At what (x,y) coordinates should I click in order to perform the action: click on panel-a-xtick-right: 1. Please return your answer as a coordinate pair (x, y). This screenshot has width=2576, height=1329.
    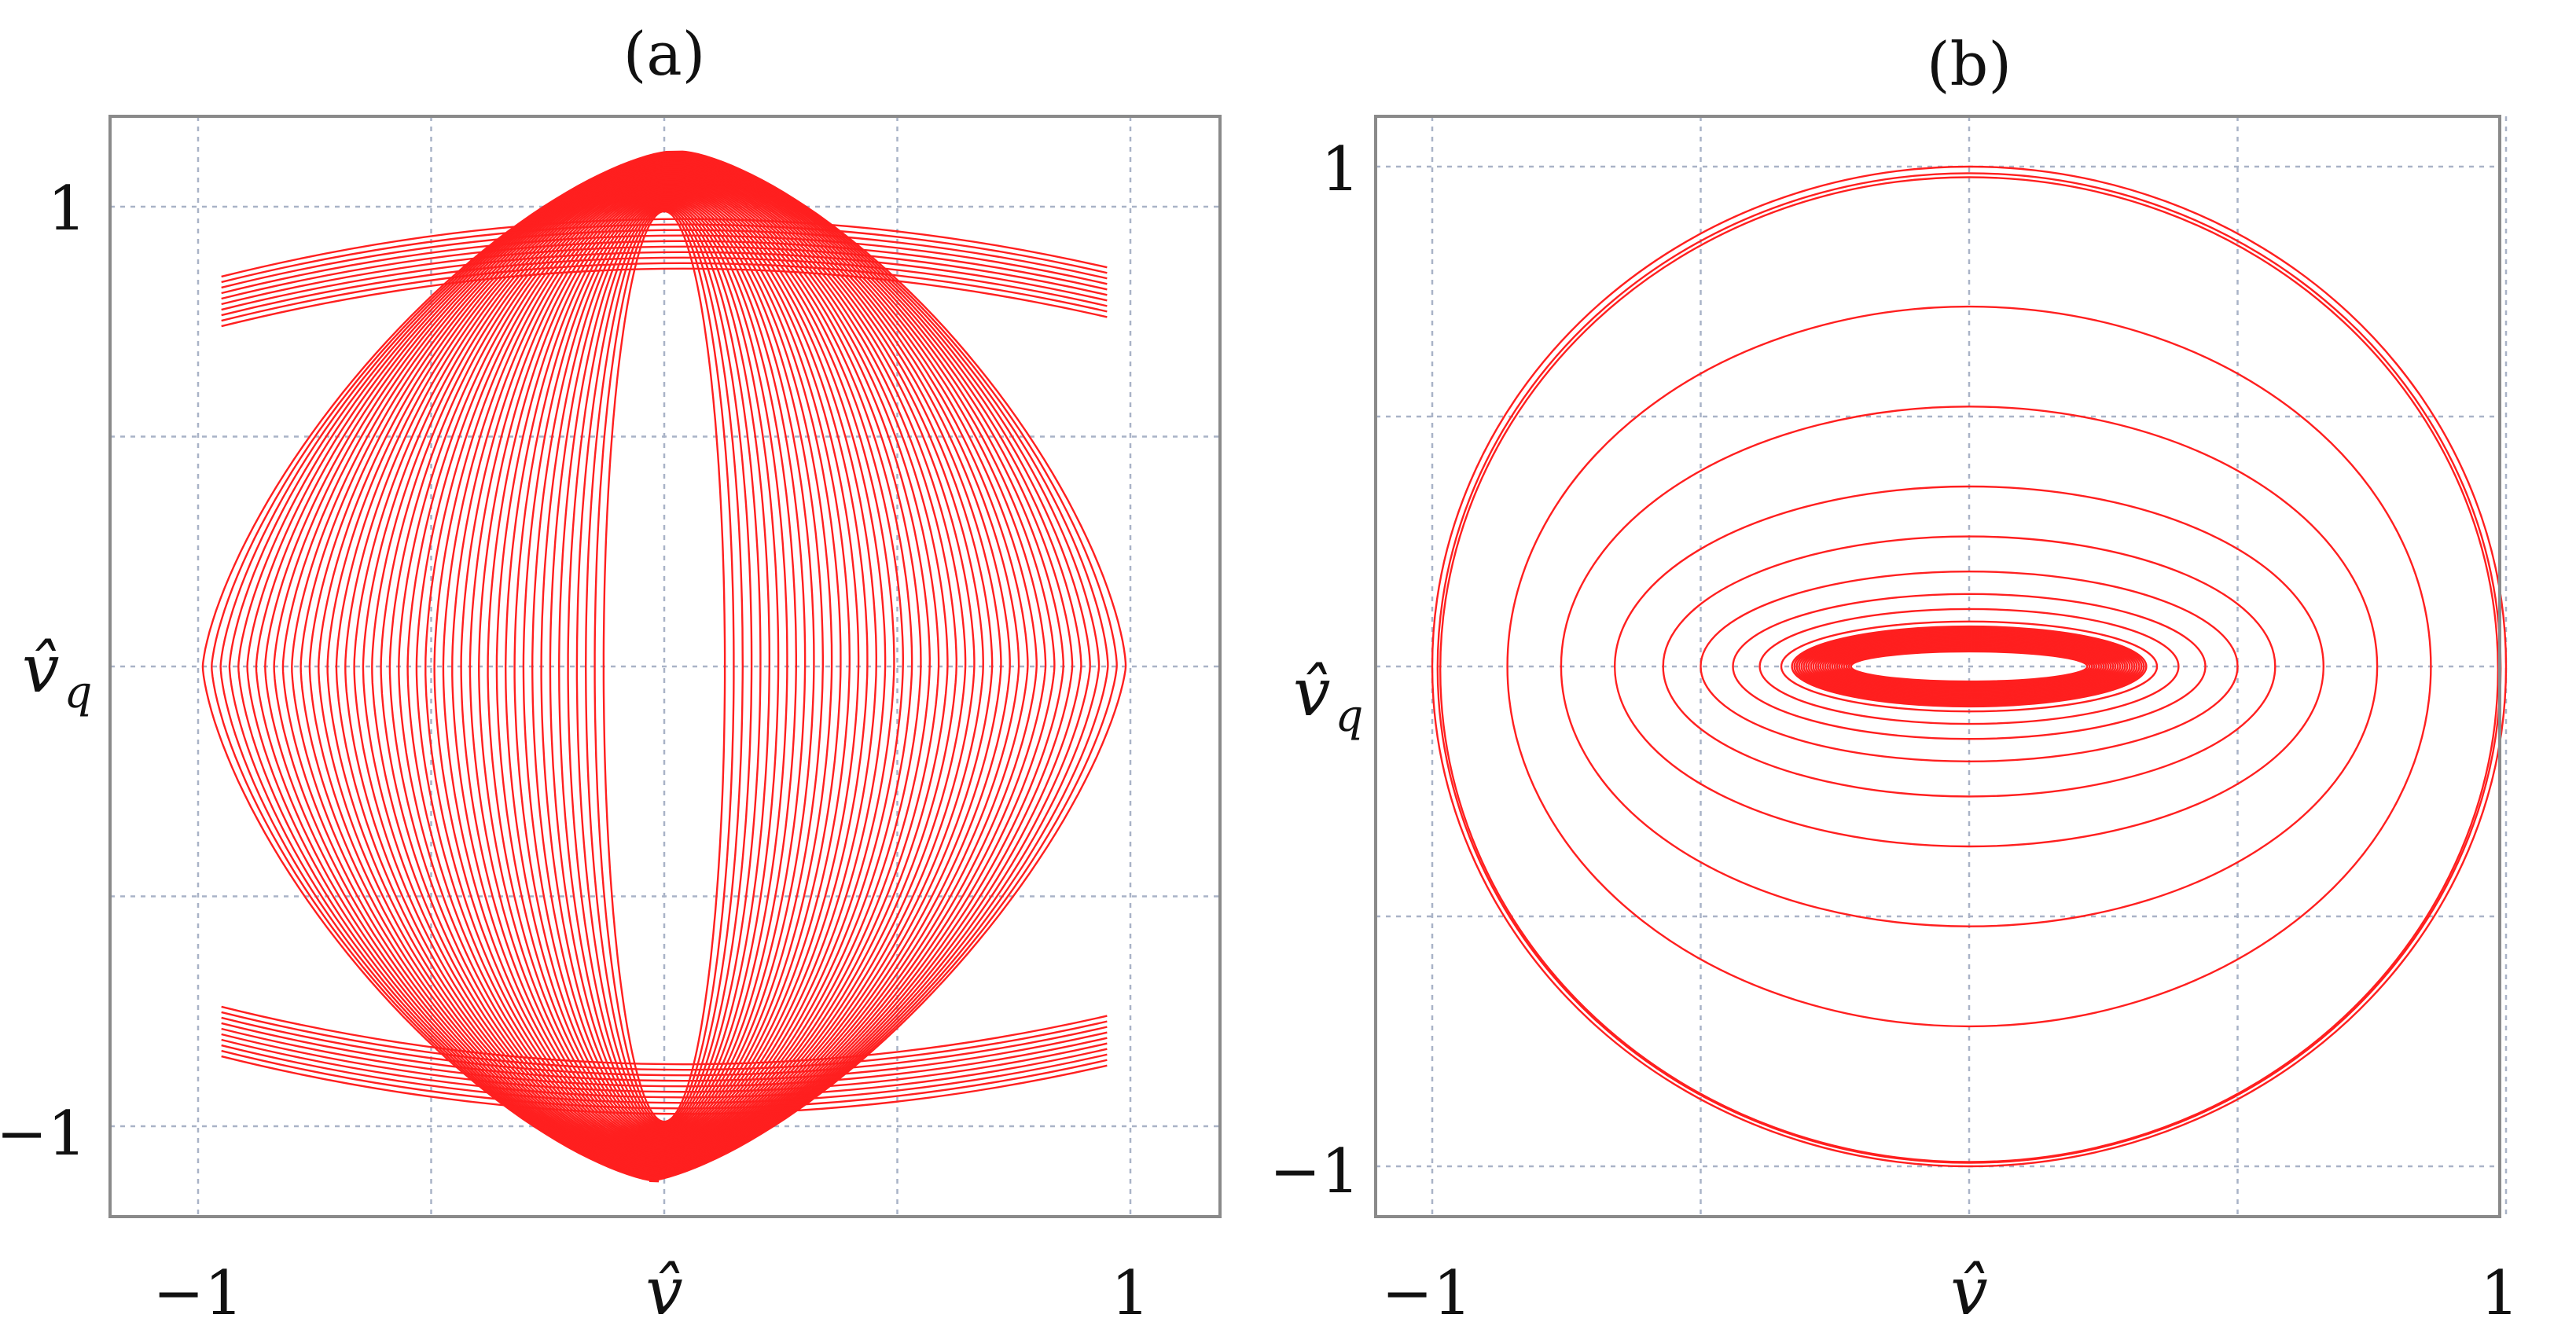
    Looking at the image, I should click on (1130, 1293).